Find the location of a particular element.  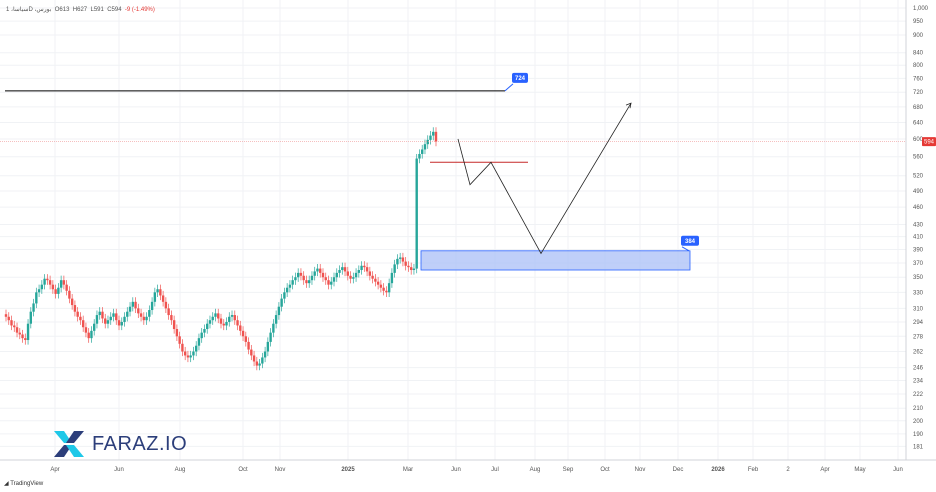

tradingview-icon: ◢ is located at coordinates (6, 484).